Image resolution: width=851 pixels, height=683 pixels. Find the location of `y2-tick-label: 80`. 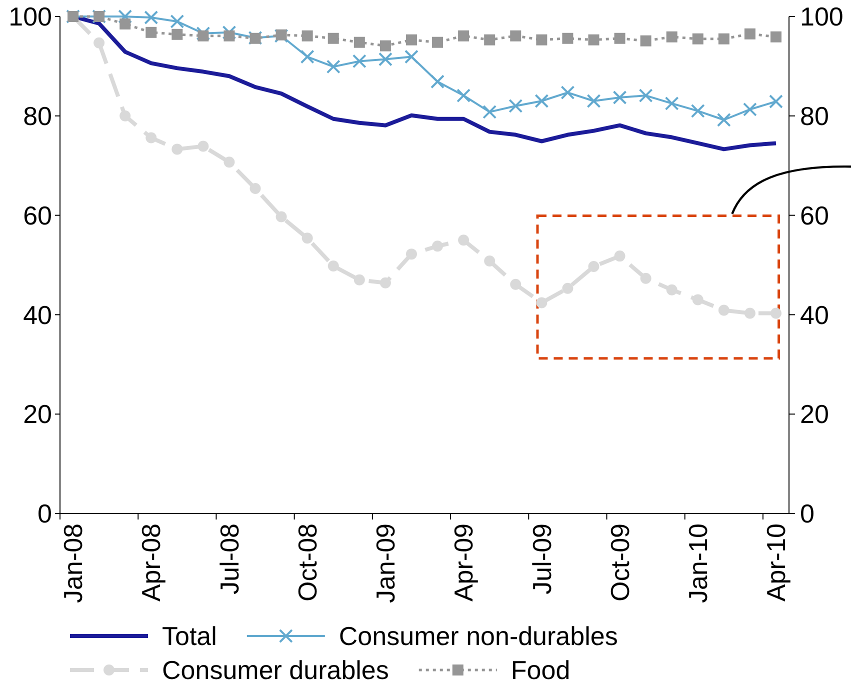

y2-tick-label: 80 is located at coordinates (814, 116).